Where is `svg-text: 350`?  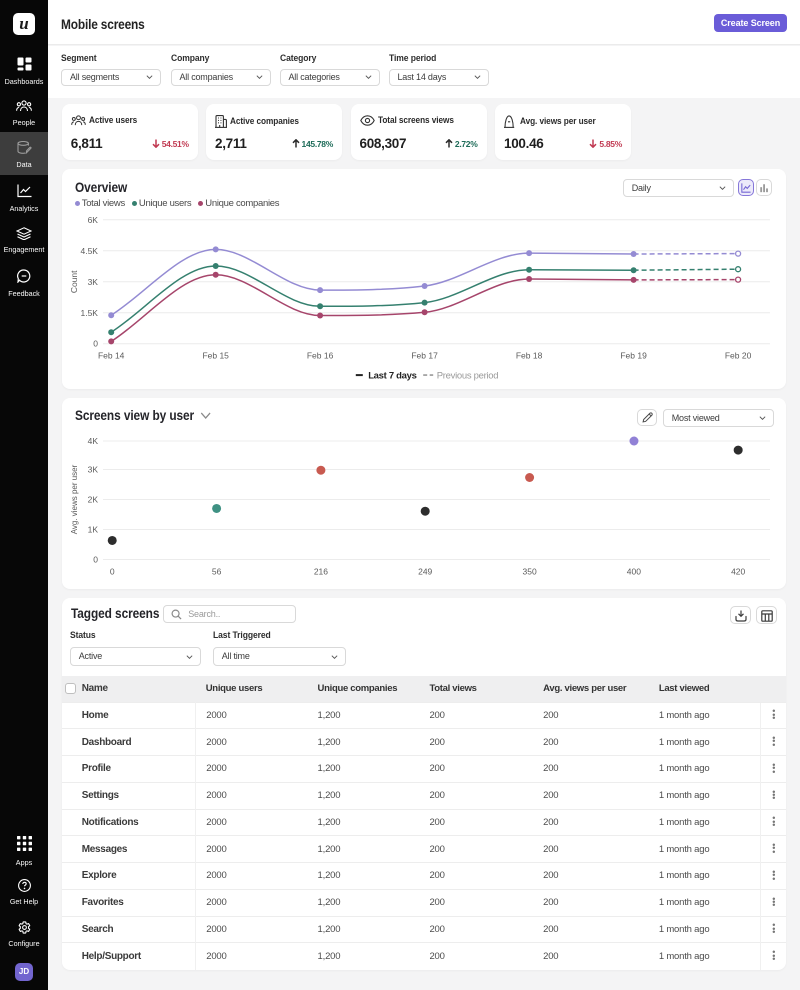 svg-text: 350 is located at coordinates (529, 571).